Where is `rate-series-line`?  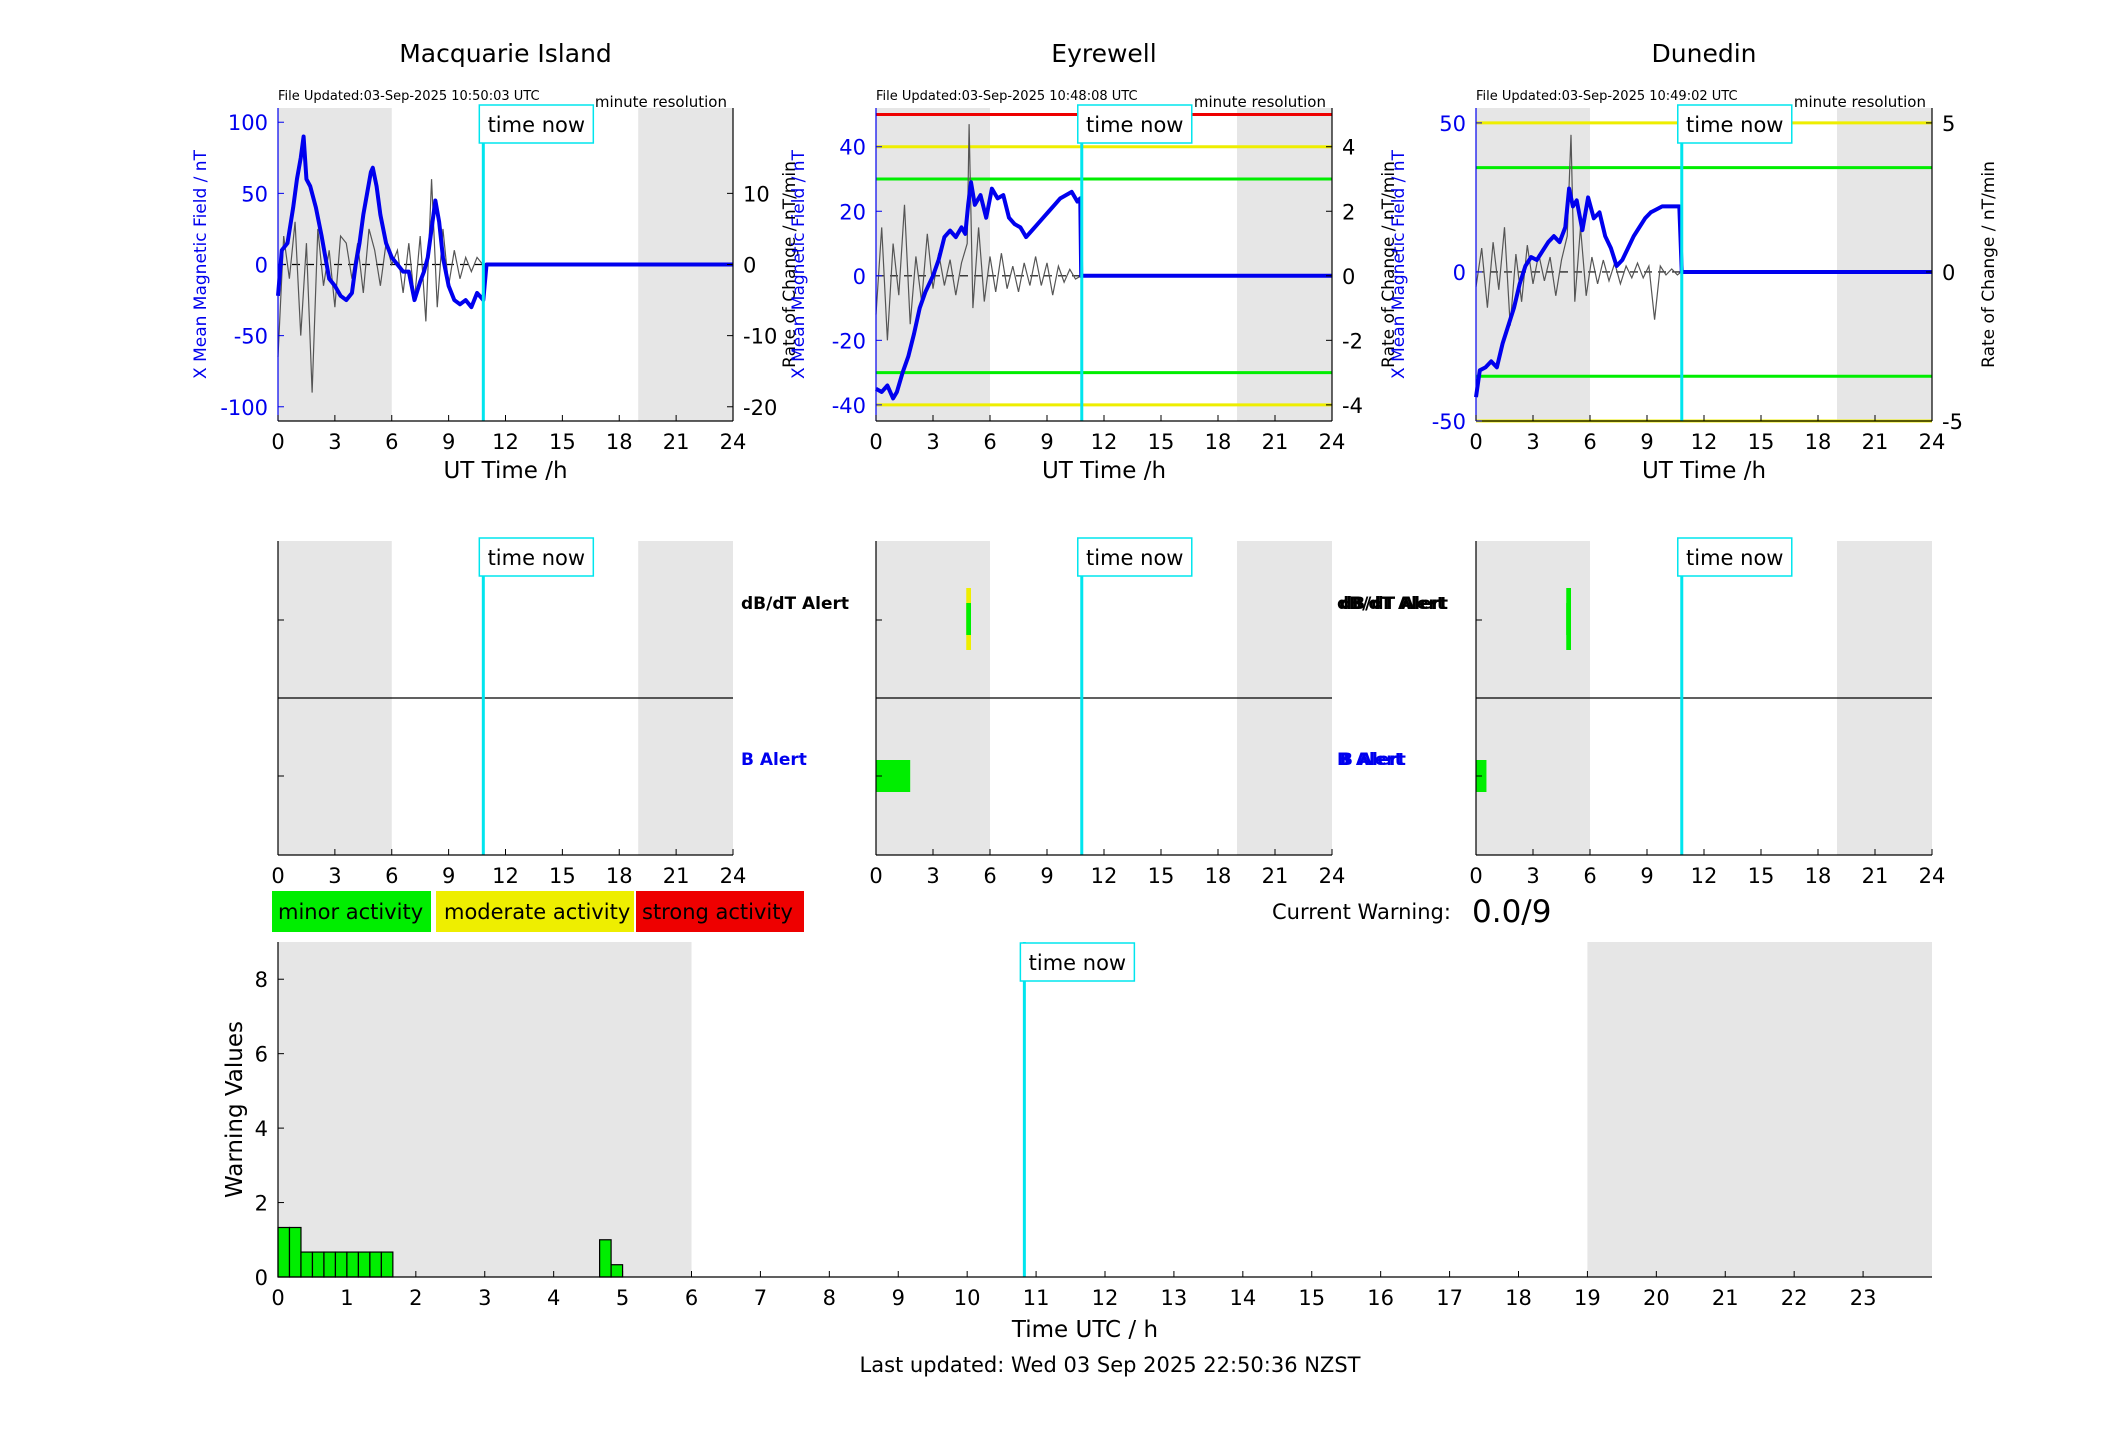 rate-series-line is located at coordinates (978, 232).